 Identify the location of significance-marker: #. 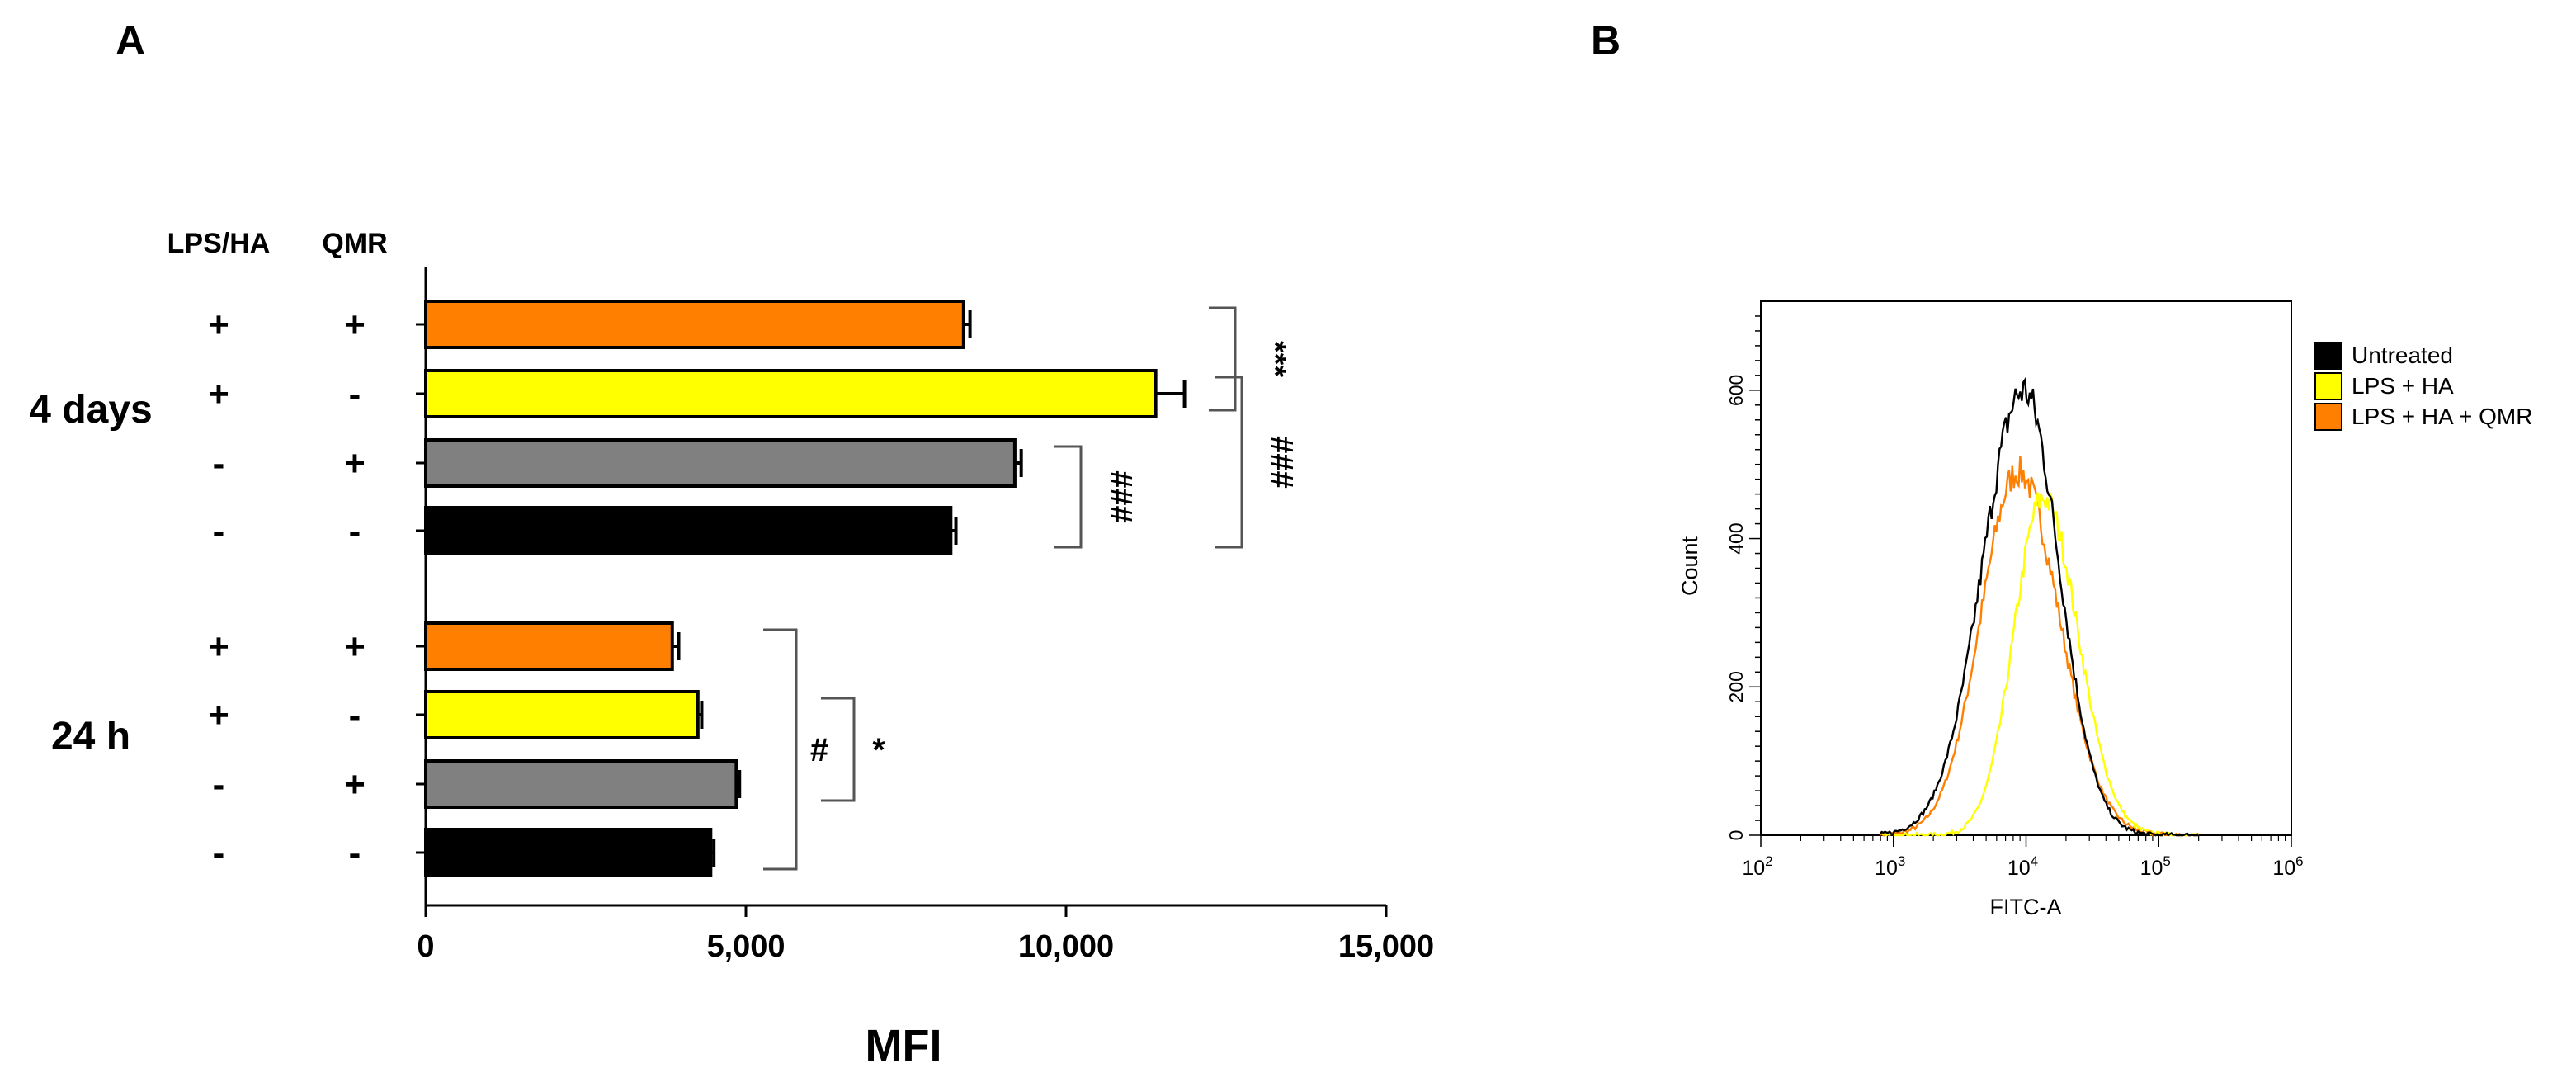
(819, 750).